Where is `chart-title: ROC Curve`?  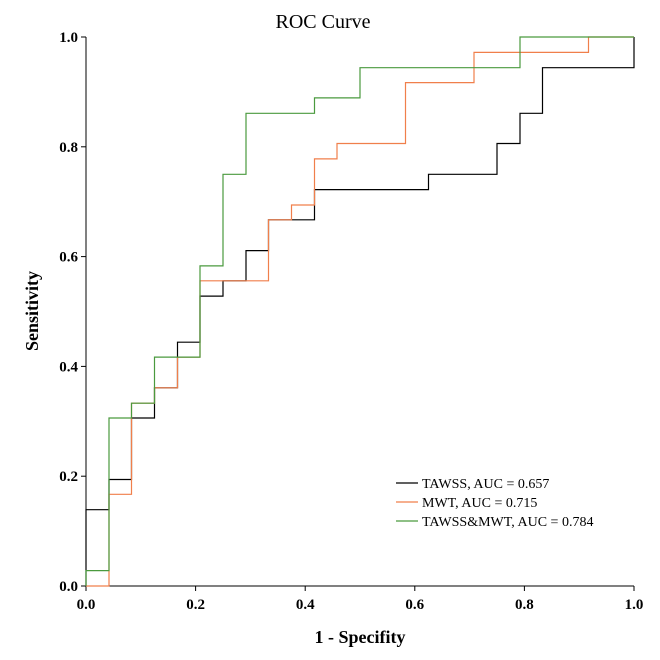
chart-title: ROC Curve is located at coordinates (323, 22).